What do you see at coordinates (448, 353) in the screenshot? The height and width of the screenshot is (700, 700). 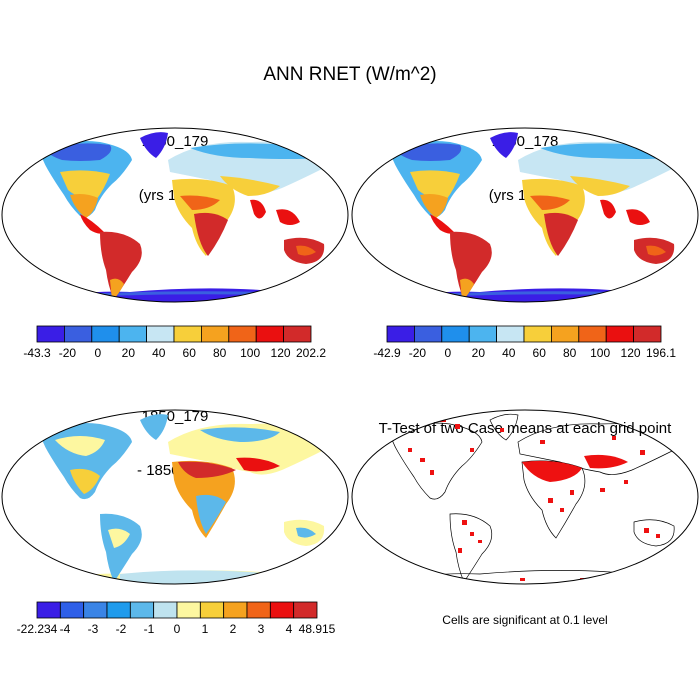 I see `case2-tick-label: 0` at bounding box center [448, 353].